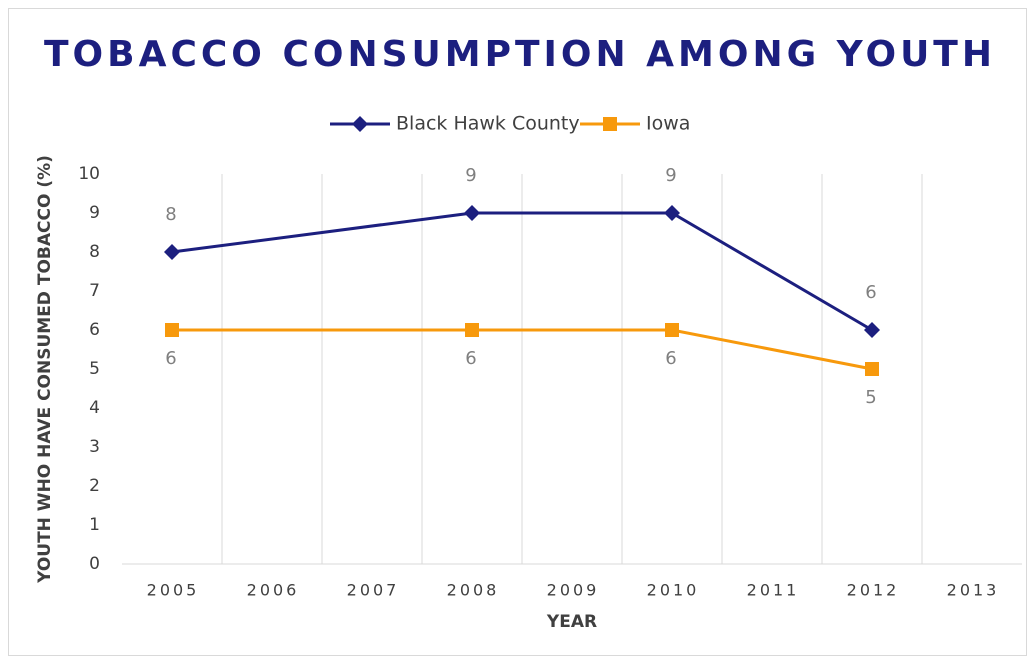 The width and height of the screenshot is (1035, 664). What do you see at coordinates (473, 590) in the screenshot?
I see `x-tick-label: 2008` at bounding box center [473, 590].